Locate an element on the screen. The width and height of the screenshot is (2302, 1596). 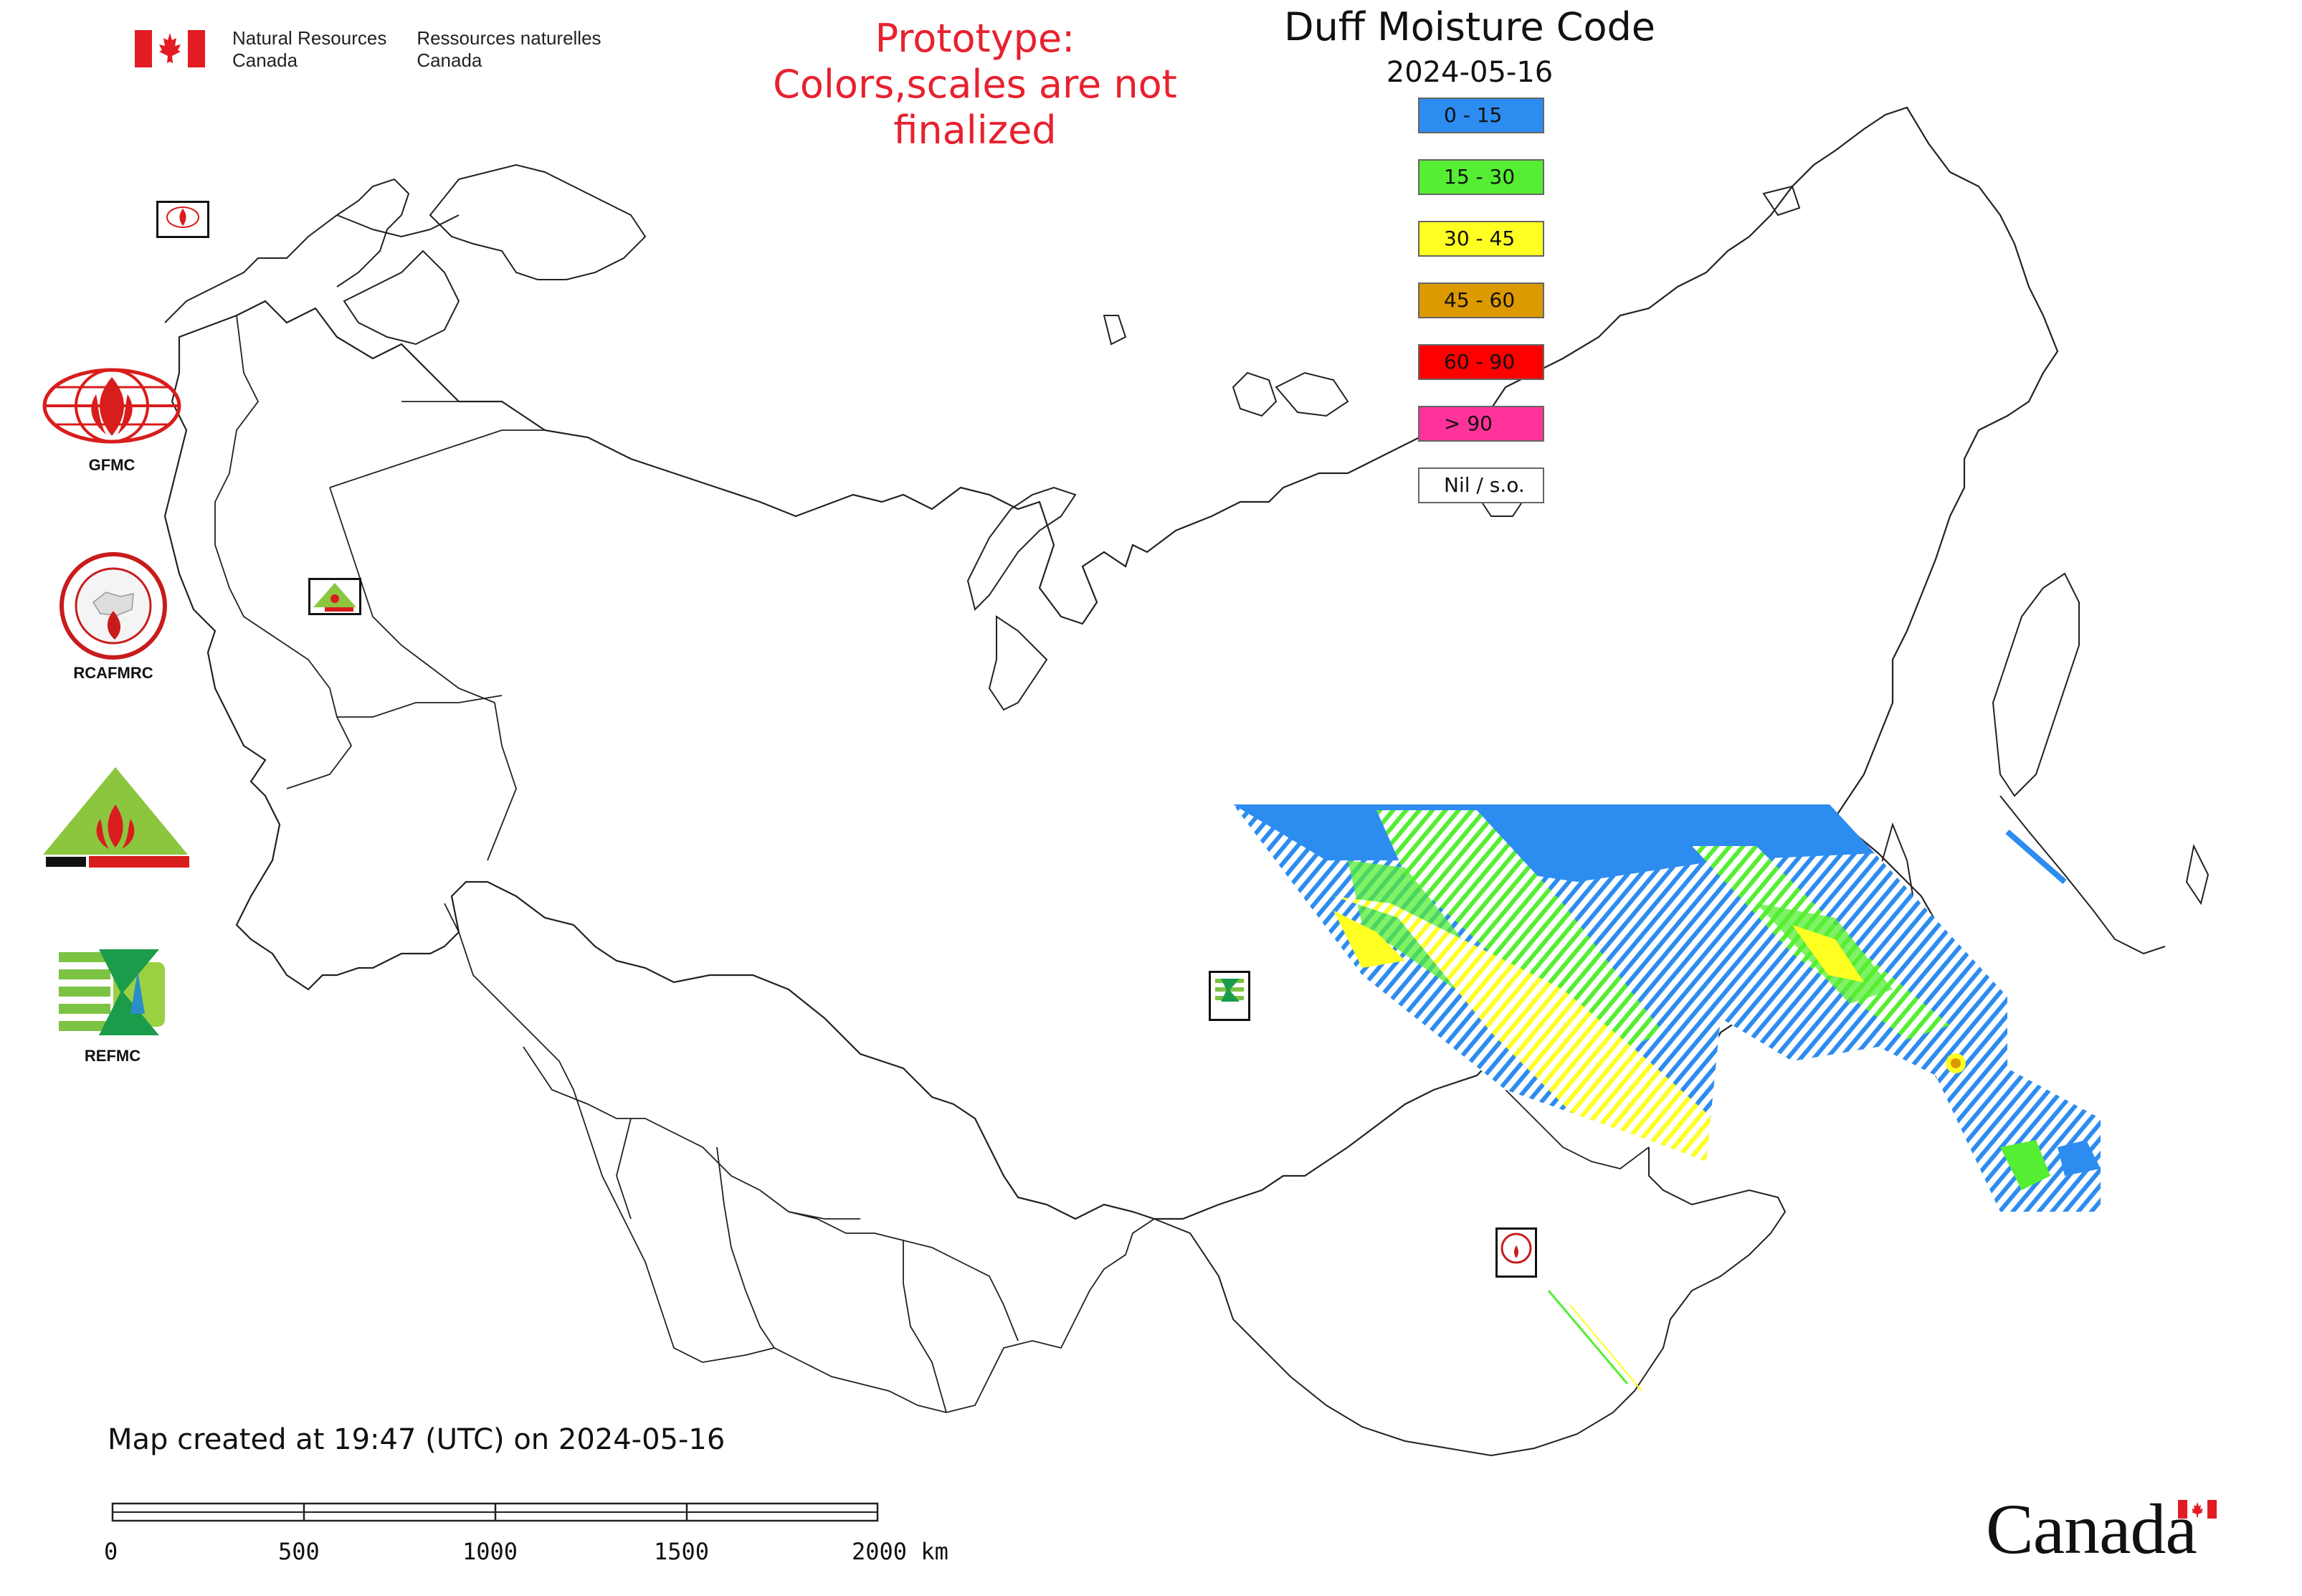
rcafmrc-logo: RCAFMRC is located at coordinates (113, 617).